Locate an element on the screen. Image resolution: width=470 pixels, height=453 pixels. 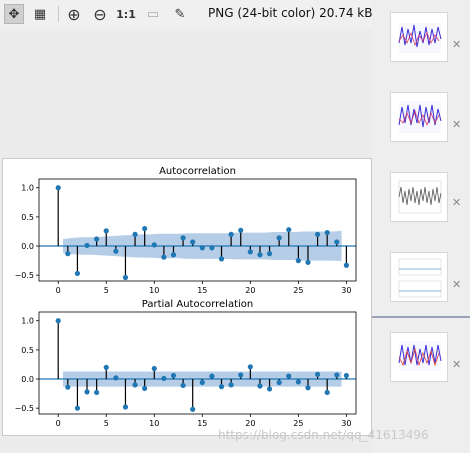
thumbnail-4-image is located at coordinates (420, 278).